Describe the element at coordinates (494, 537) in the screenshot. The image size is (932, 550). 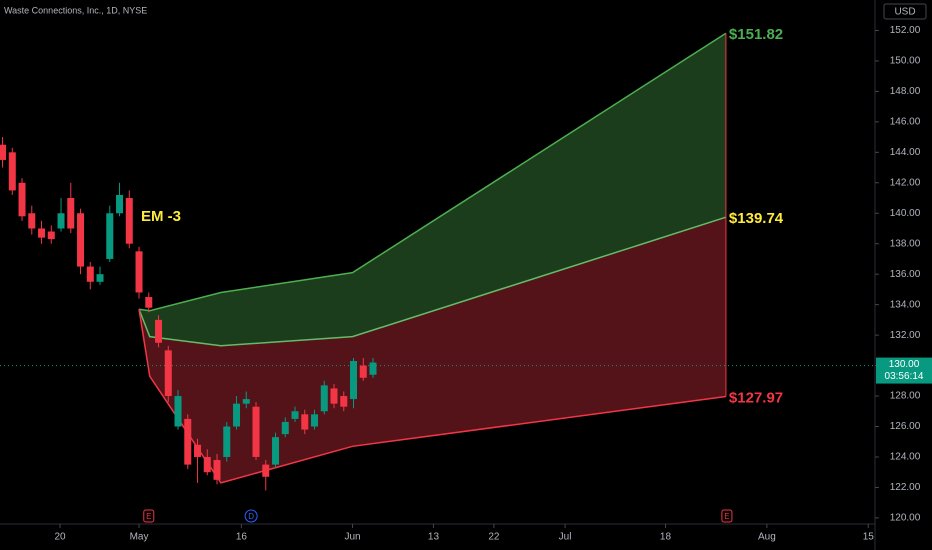
I see `x-tick-label: 22` at that location.